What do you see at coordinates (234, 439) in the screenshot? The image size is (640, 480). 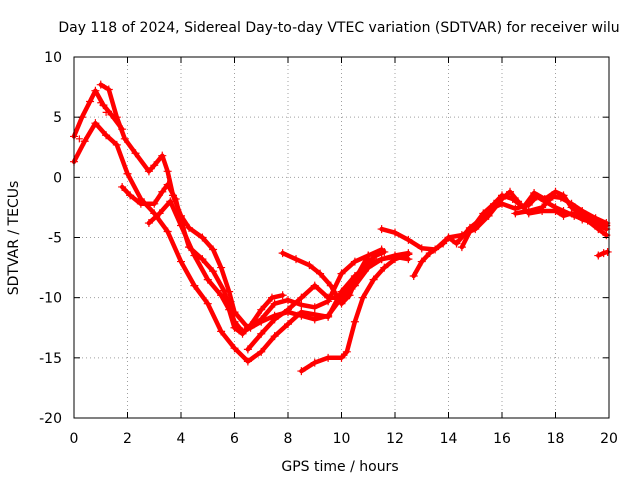 I see `x-tick-label: 6` at bounding box center [234, 439].